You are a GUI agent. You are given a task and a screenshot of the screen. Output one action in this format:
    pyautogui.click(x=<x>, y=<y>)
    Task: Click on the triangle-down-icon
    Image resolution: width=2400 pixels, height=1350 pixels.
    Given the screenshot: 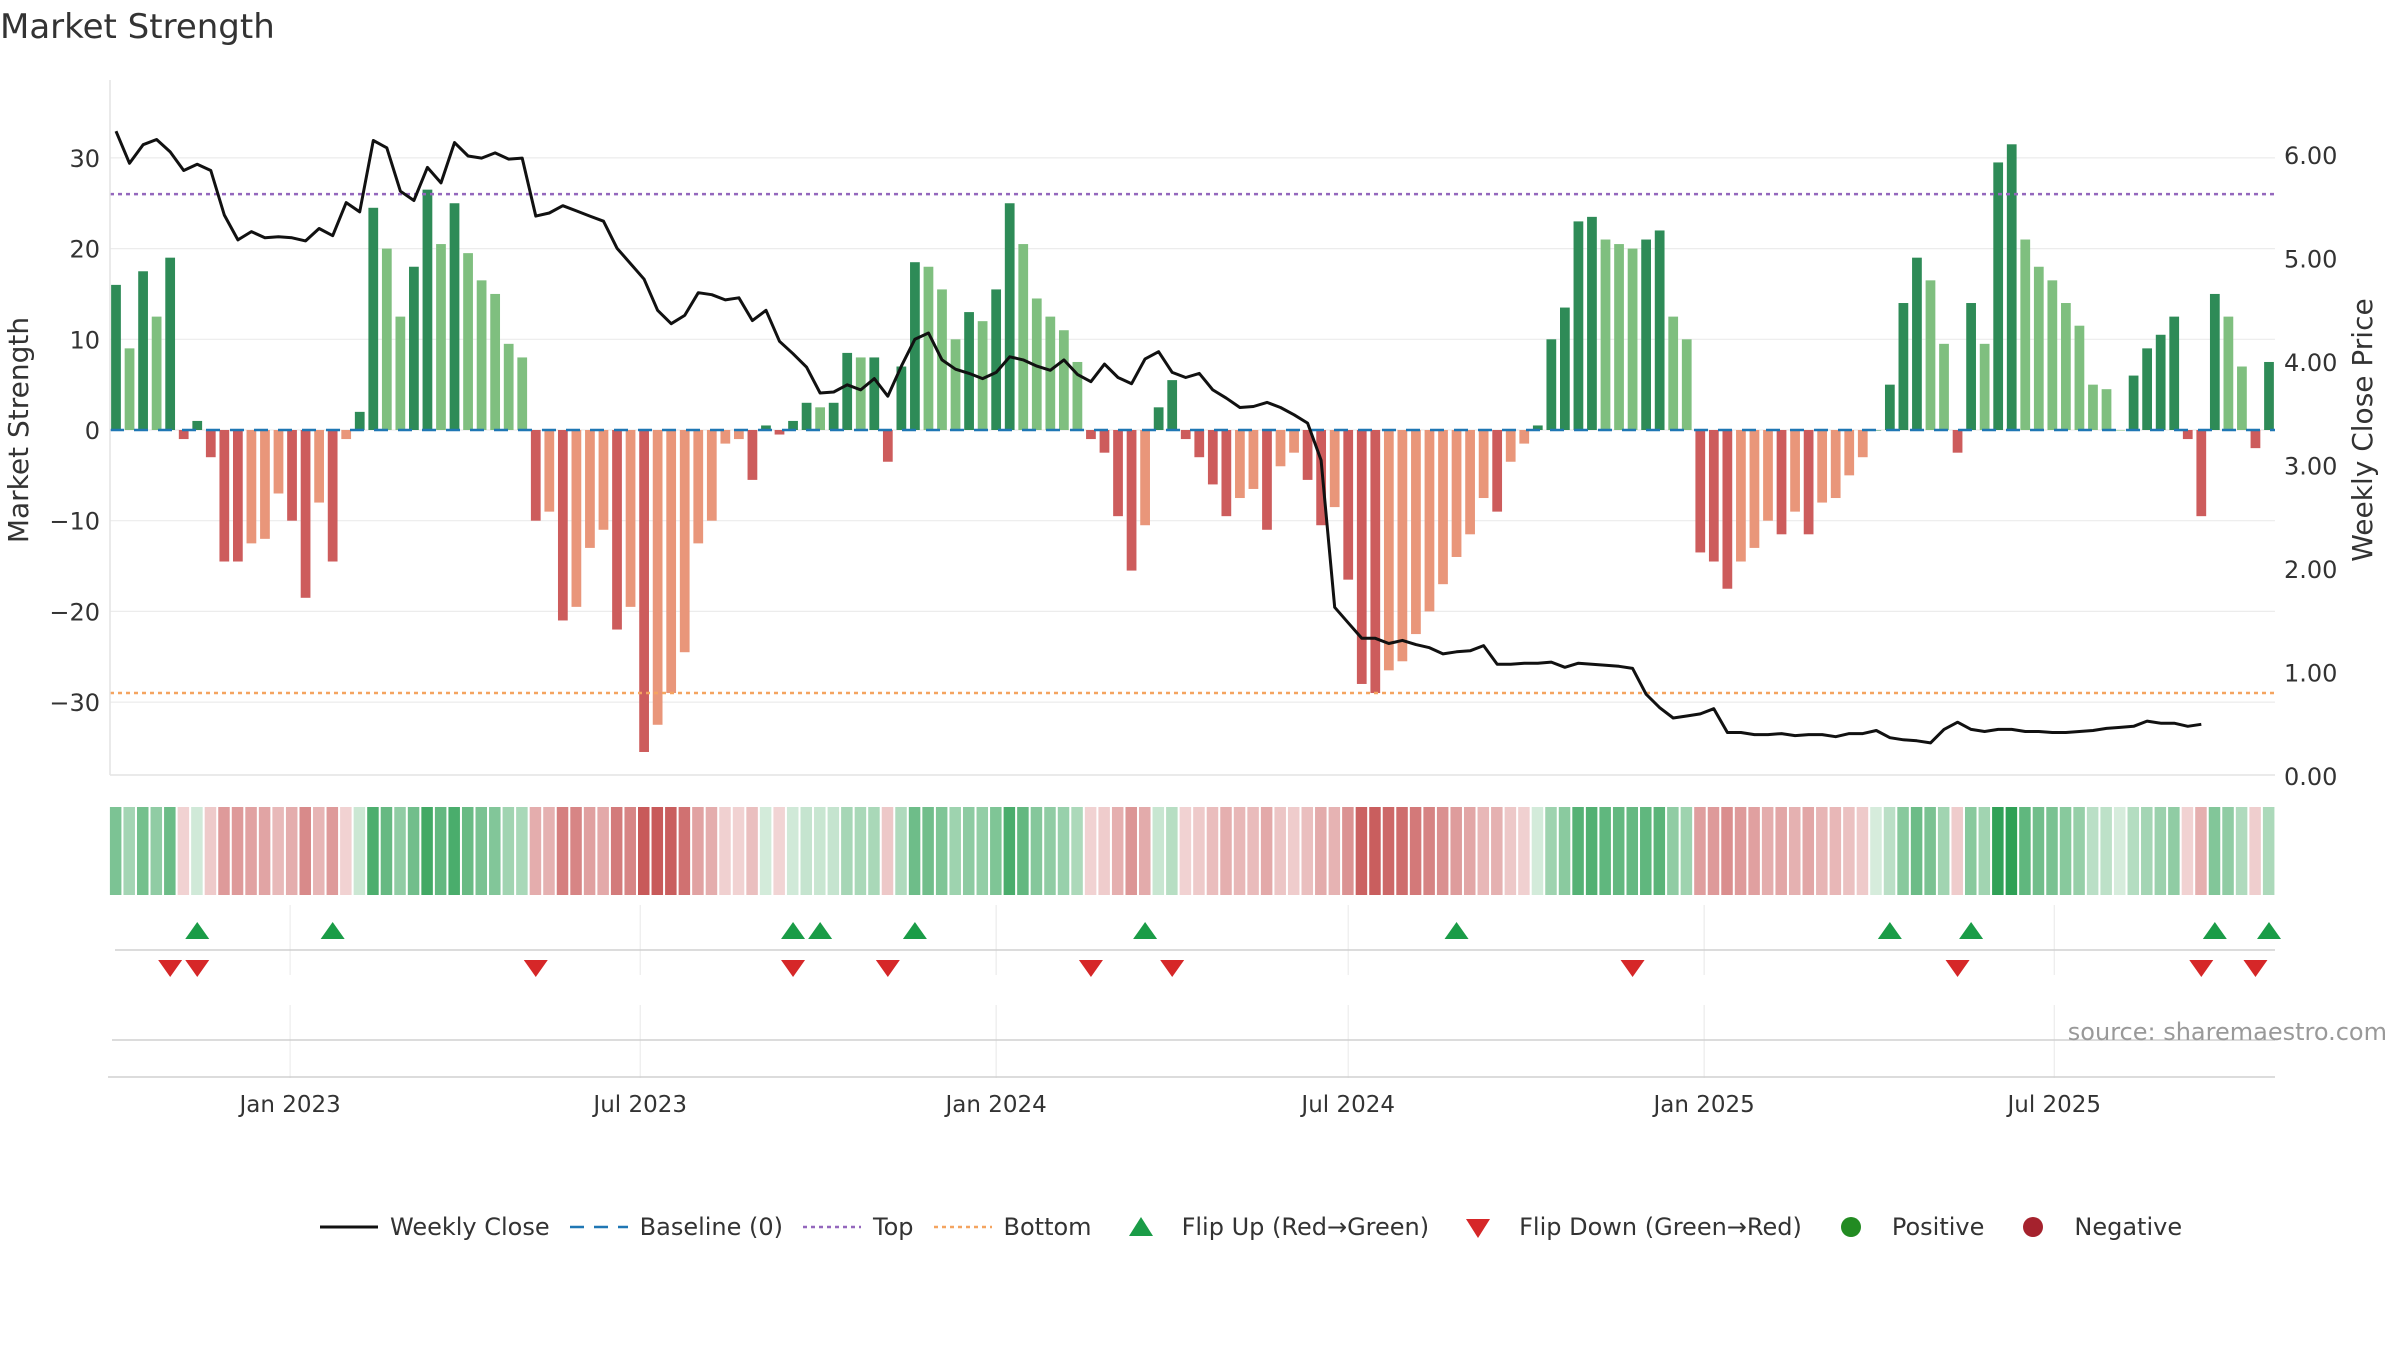 What is the action you would take?
    pyautogui.click(x=1478, y=1227)
    